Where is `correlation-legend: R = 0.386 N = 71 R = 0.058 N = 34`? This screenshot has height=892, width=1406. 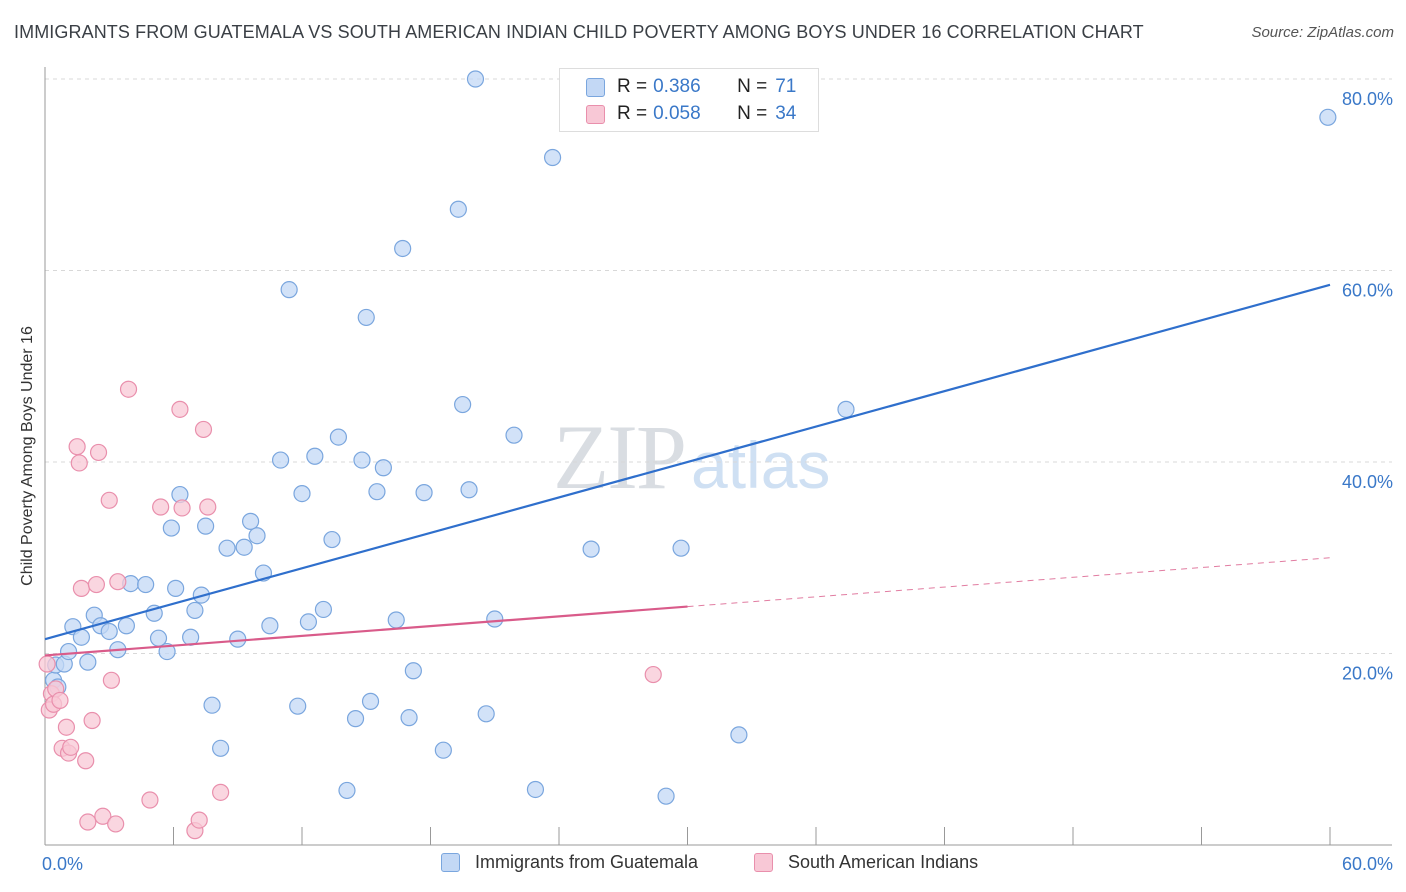
correlation-legend: R = 0.386 N = 71 R = 0.058 N = 34 is located at coordinates (689, 100).